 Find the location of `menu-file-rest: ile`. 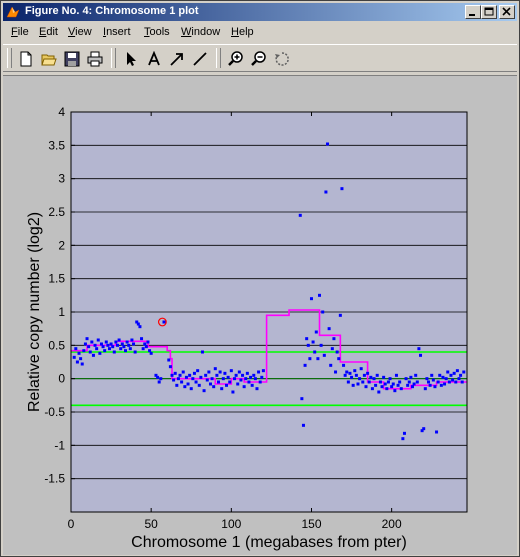

menu-file-rest: ile is located at coordinates (23, 32).